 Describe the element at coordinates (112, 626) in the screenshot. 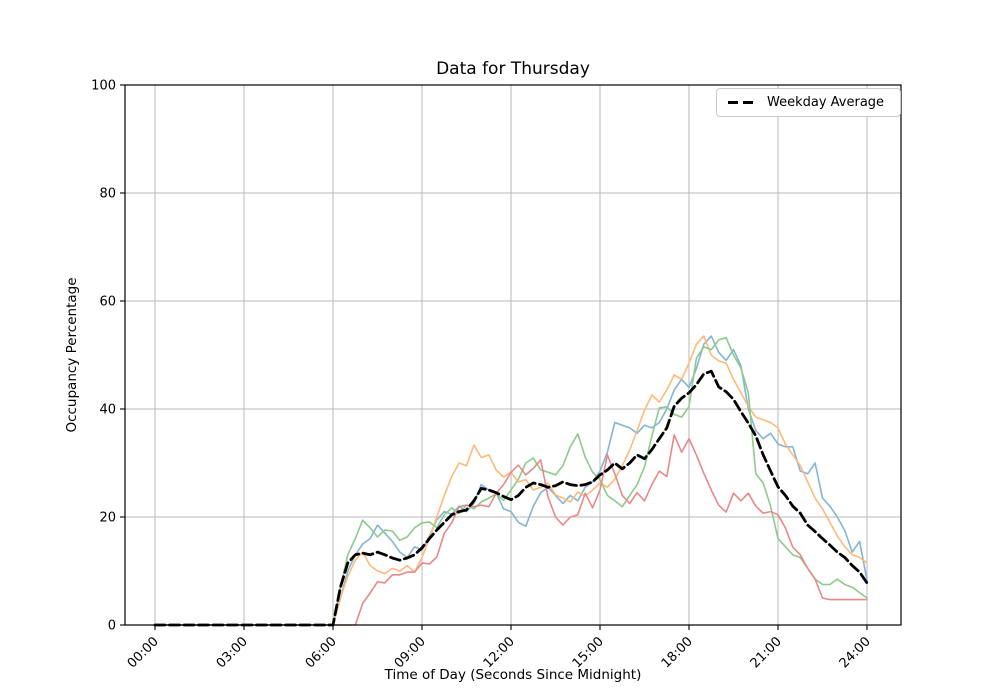

I see `y-tick-label: 0` at that location.